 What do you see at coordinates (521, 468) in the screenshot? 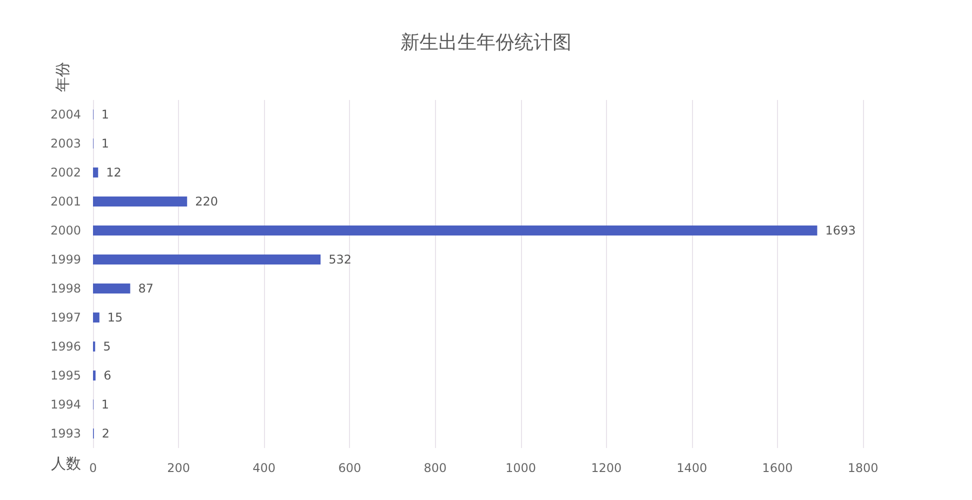
I see `x-tick-label: 1000` at bounding box center [521, 468].